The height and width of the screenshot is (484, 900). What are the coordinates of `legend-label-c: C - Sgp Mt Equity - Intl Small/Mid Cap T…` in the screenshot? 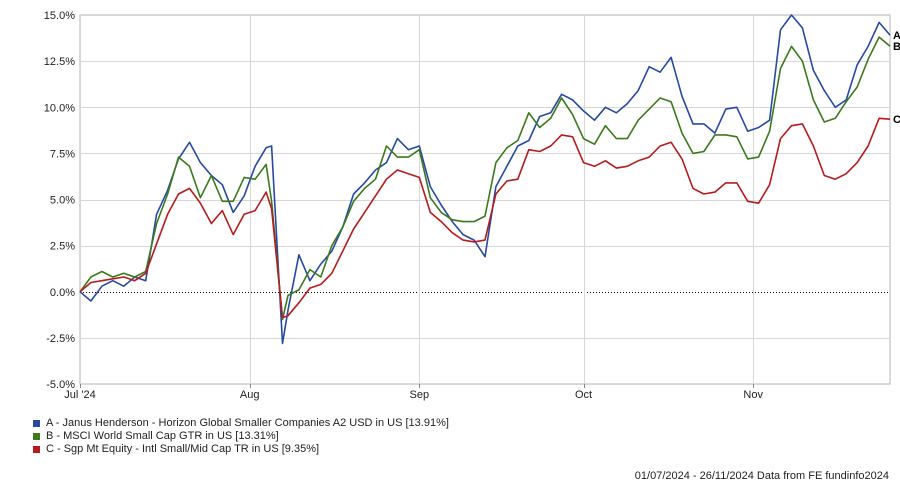 It's located at (183, 449).